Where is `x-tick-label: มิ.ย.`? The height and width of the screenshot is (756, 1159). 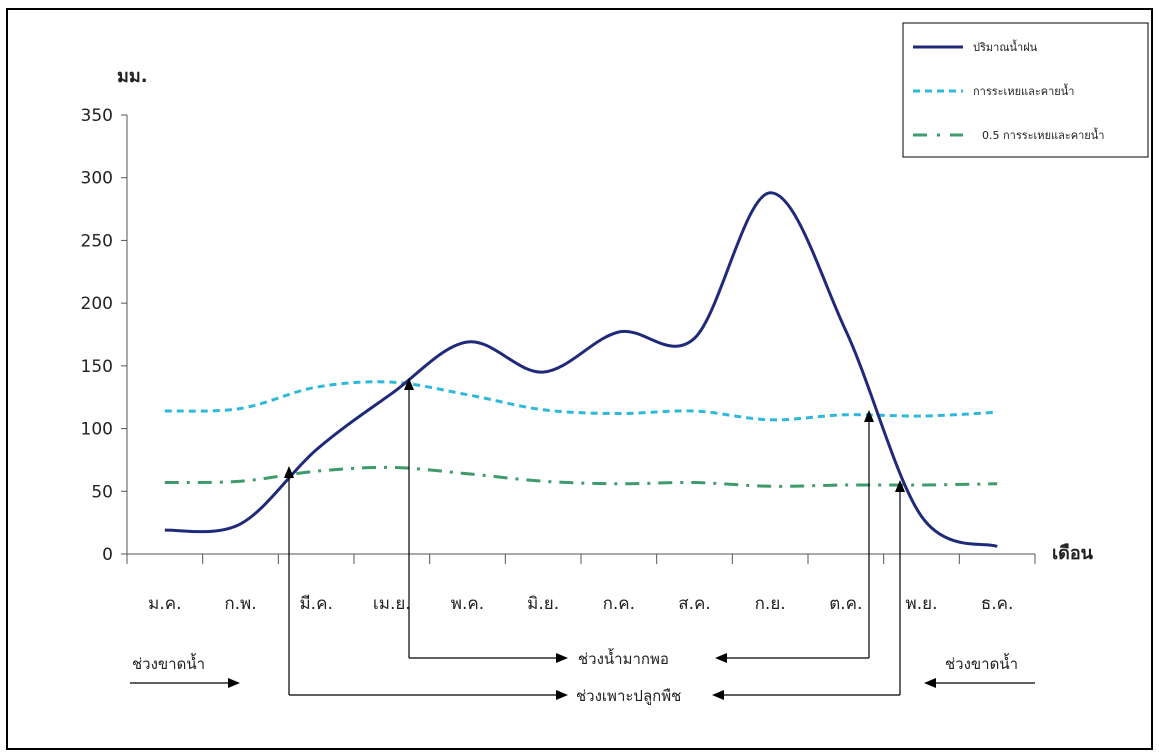
x-tick-label: มิ.ย. is located at coordinates (543, 604).